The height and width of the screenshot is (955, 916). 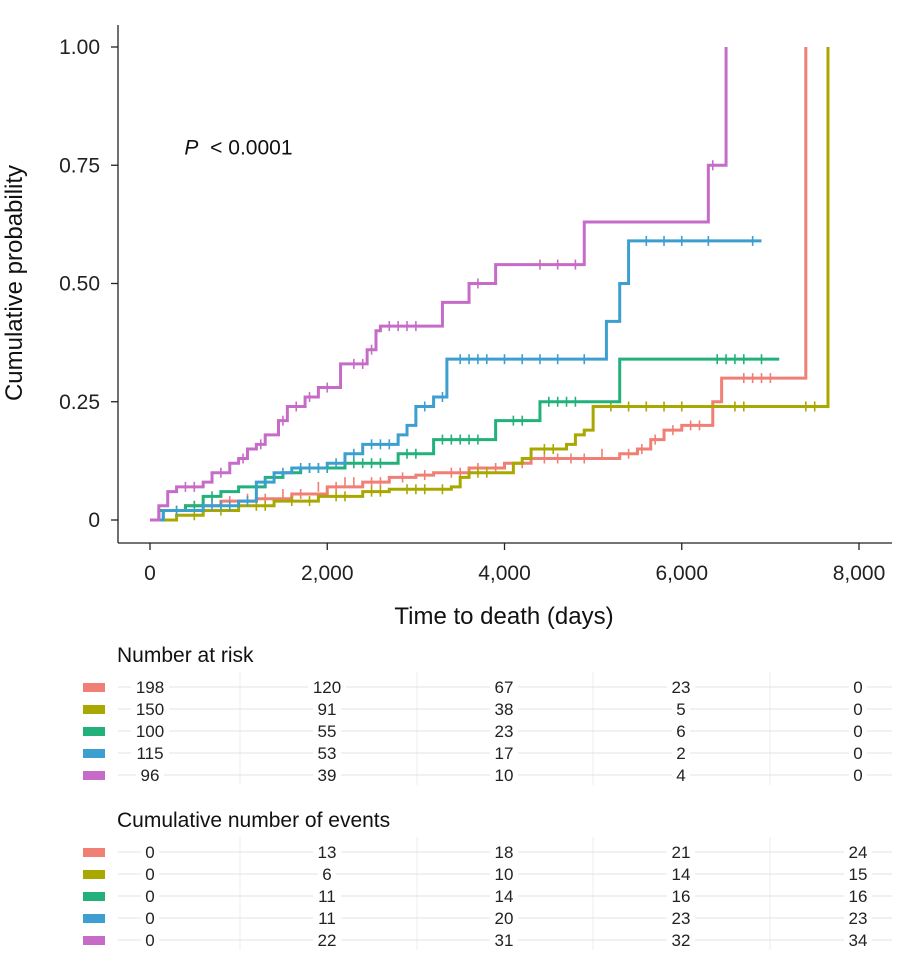 What do you see at coordinates (185, 655) in the screenshot?
I see `risk-table-title: Number at risk` at bounding box center [185, 655].